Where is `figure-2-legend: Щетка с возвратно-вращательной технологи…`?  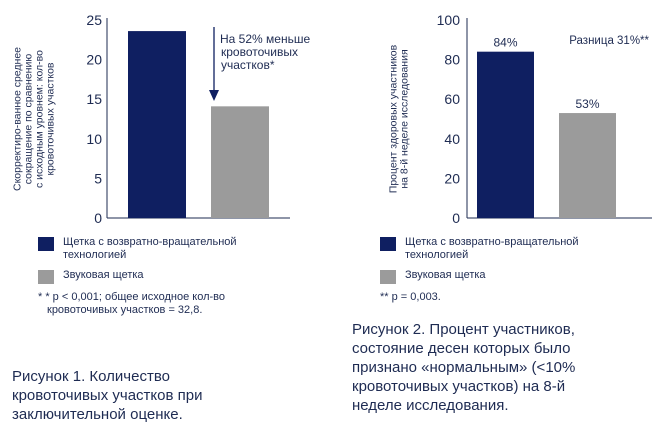 figure-2-legend: Щетка с возвратно-вращательной технологи… is located at coordinates (515, 270).